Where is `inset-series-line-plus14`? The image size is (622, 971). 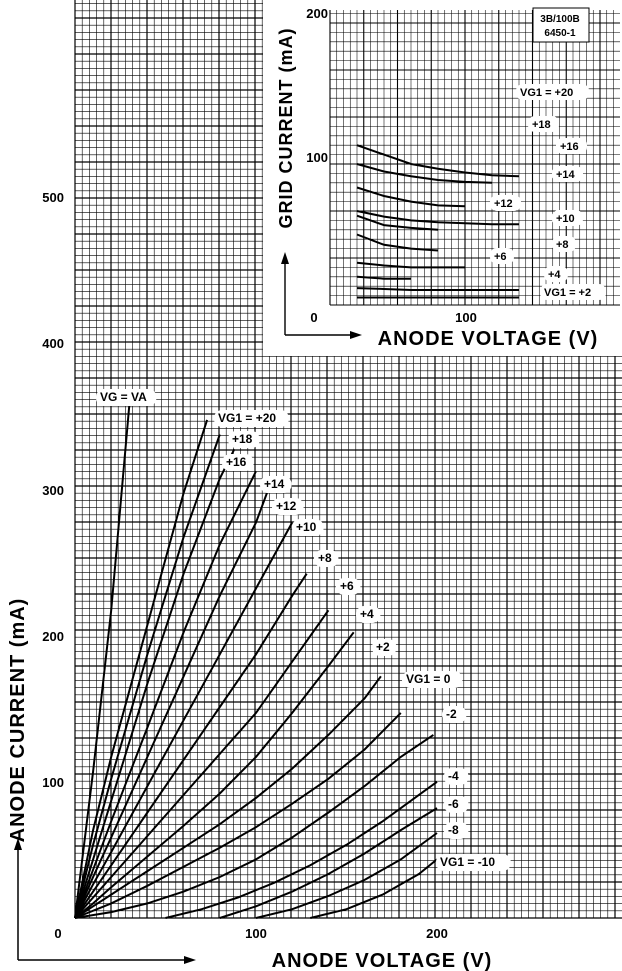
inset-series-line-plus14 is located at coordinates (437, 218).